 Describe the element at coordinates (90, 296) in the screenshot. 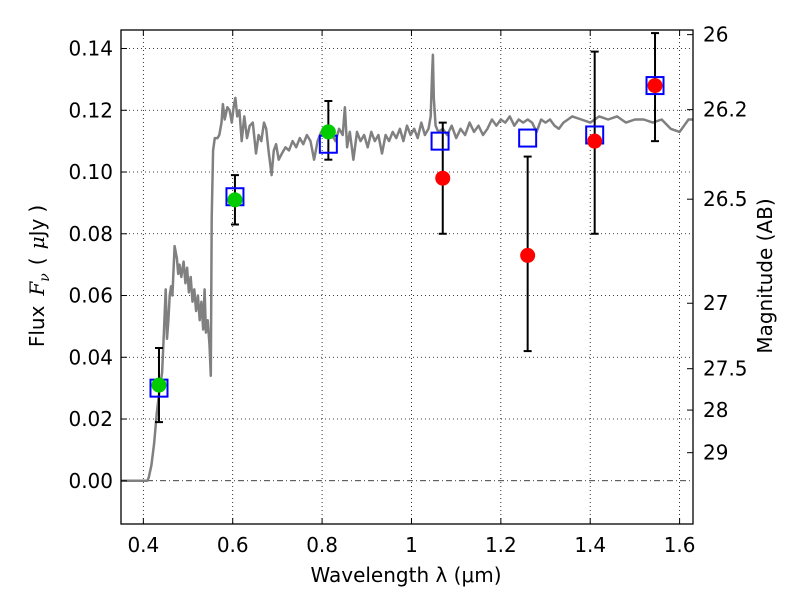

I see `y-tick-label: 0.06` at that location.